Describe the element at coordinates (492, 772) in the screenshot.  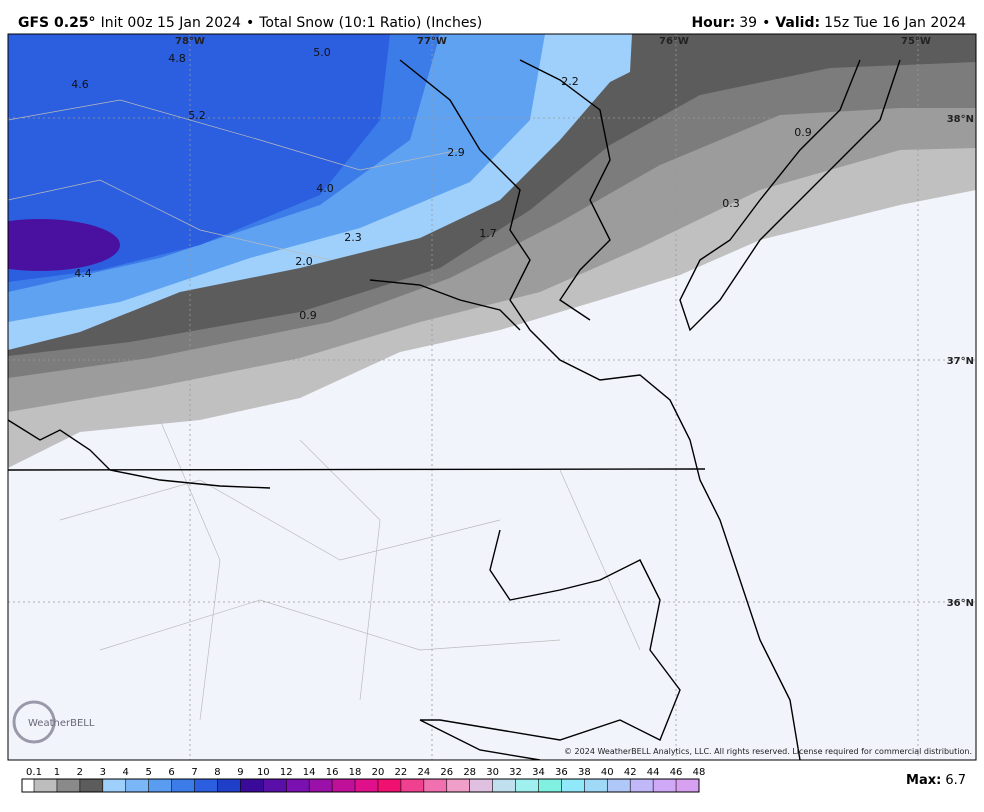
I see `colorbar-tick-label: 30` at that location.